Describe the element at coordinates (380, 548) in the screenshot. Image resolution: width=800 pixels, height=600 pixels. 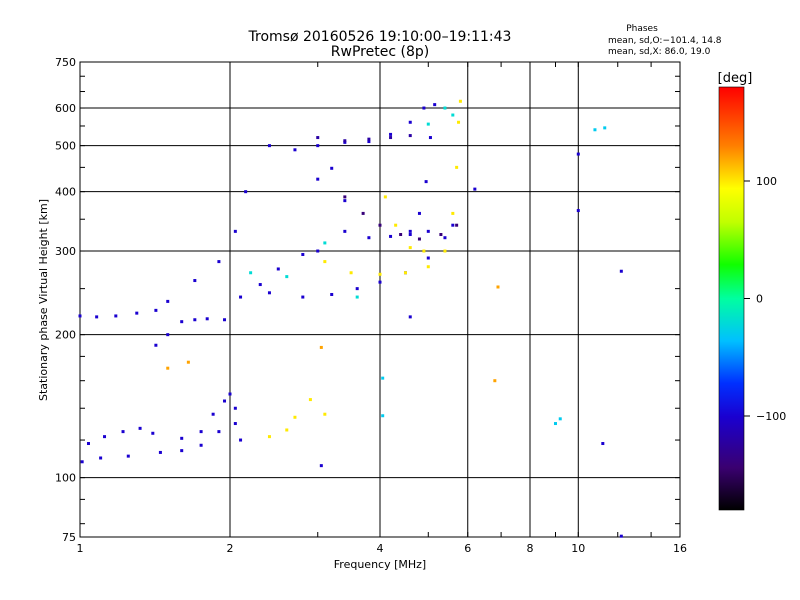
I see `x-tick-label: 4` at that location.